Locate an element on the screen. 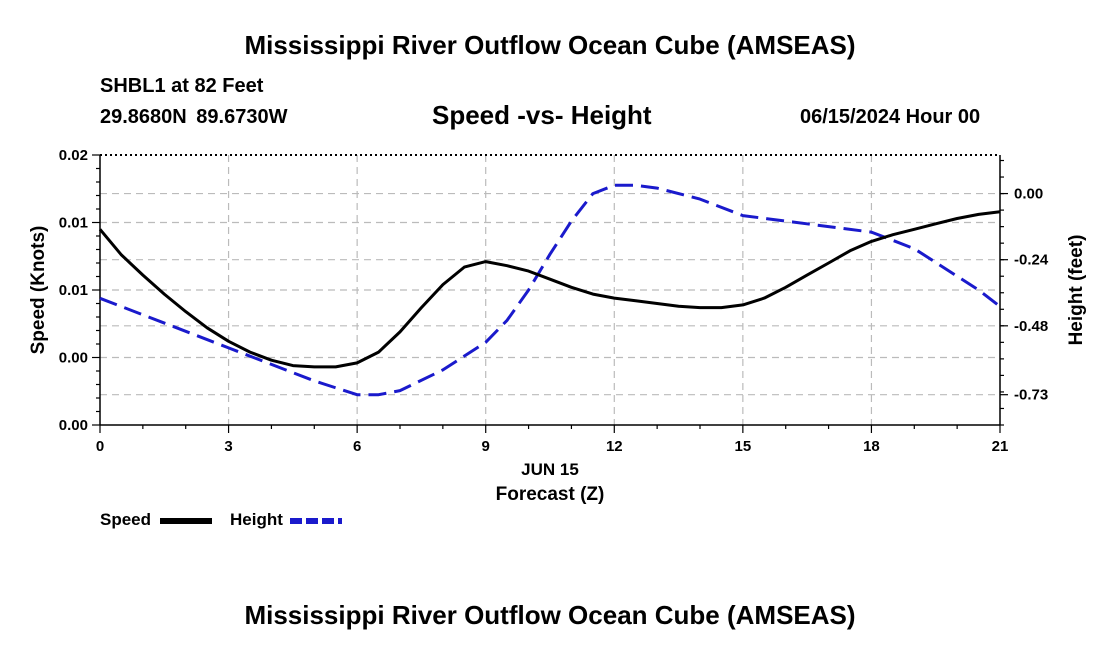 This screenshot has width=1100, height=650. x-tick-label: 6 is located at coordinates (357, 446).